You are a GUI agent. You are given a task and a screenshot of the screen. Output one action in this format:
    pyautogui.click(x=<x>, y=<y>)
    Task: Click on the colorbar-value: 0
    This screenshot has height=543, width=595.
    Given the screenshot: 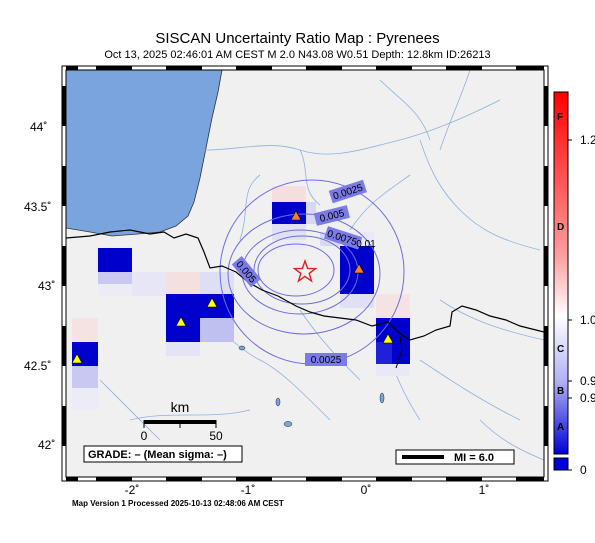 What is the action you would take?
    pyautogui.click(x=583, y=470)
    